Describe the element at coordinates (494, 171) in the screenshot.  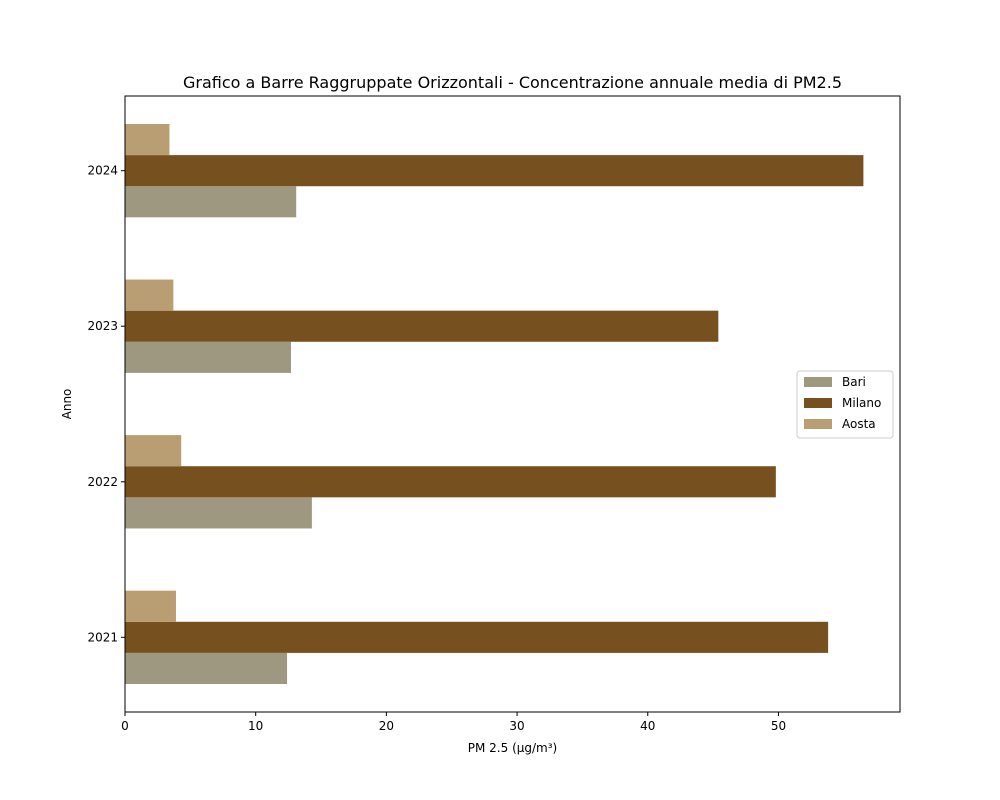
I see `bar-milano-2024` at that location.